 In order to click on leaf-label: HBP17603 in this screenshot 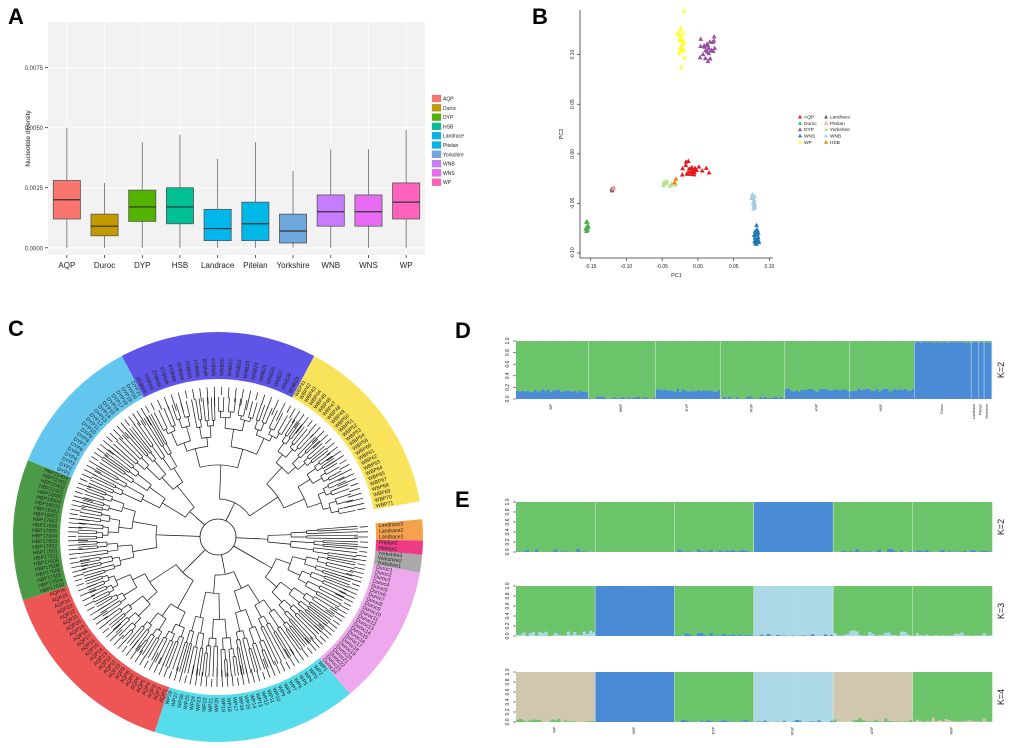, I will do `click(44, 542)`.